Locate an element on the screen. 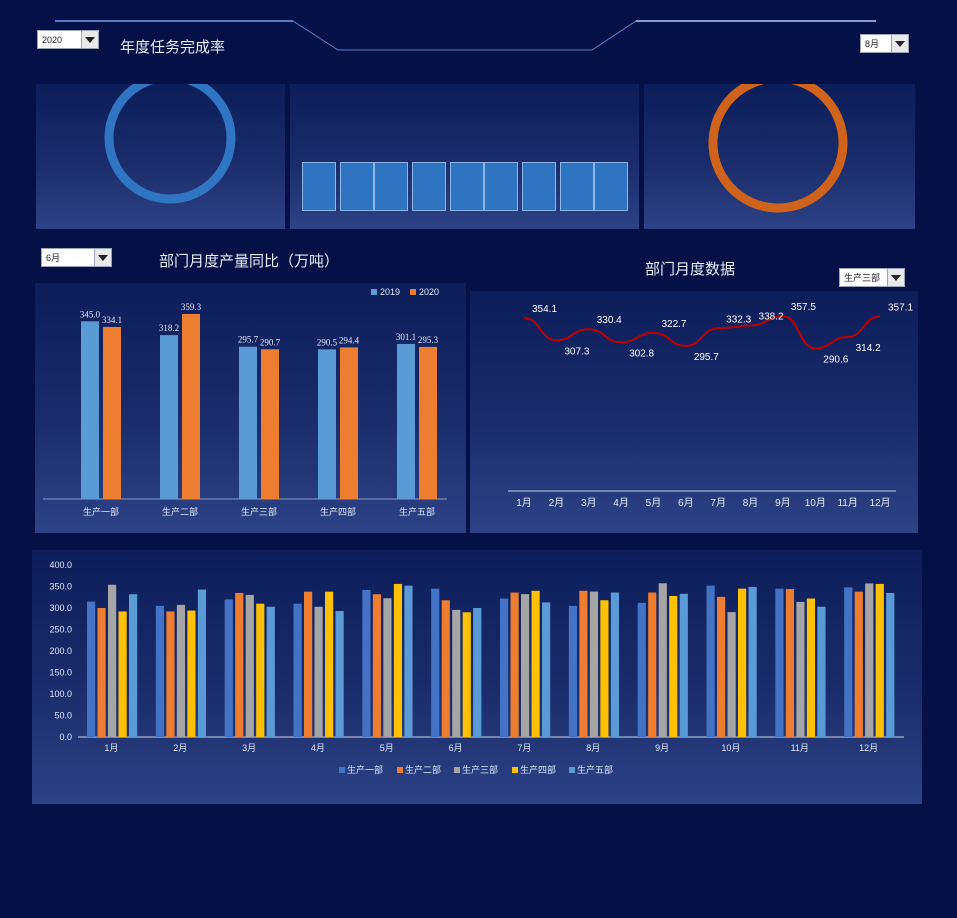 This screenshot has height=918, width=957. compare-month-select: 6月 is located at coordinates (76, 257).